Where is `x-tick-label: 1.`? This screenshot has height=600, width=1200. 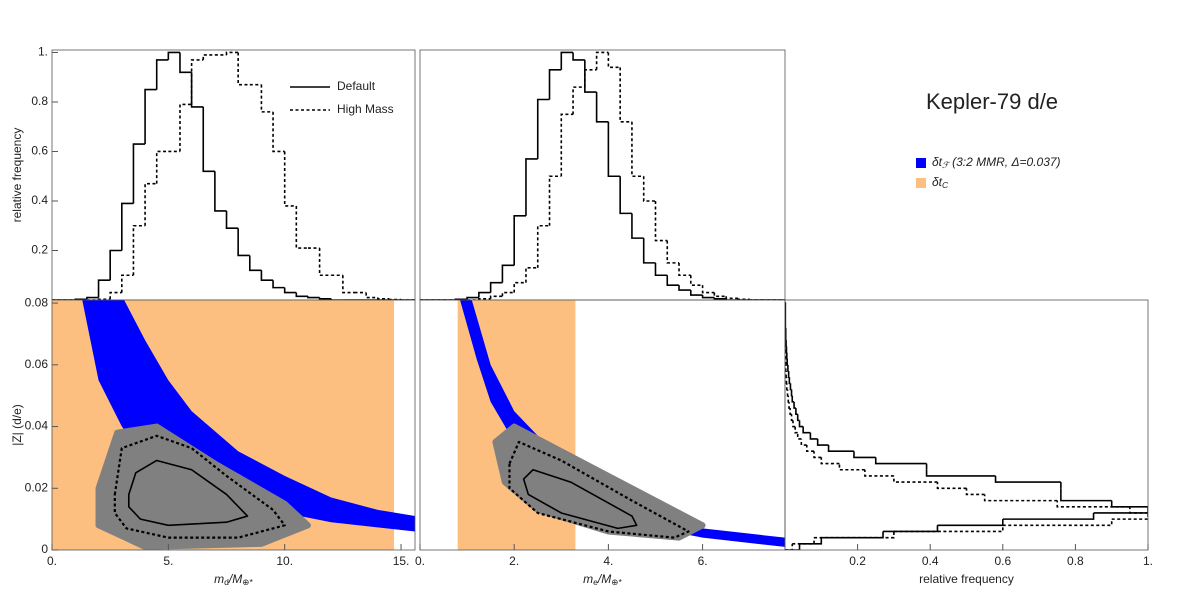
x-tick-label: 1. is located at coordinates (1148, 561).